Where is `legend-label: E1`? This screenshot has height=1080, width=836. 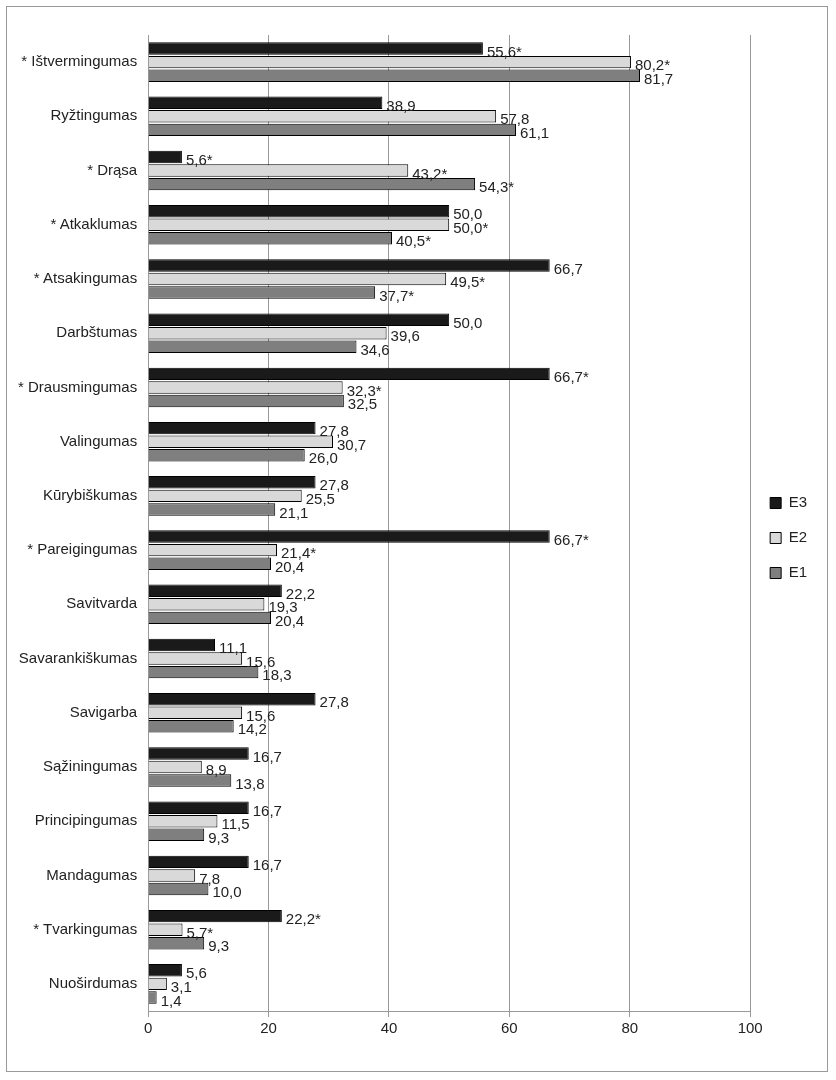 legend-label: E1 is located at coordinates (798, 572).